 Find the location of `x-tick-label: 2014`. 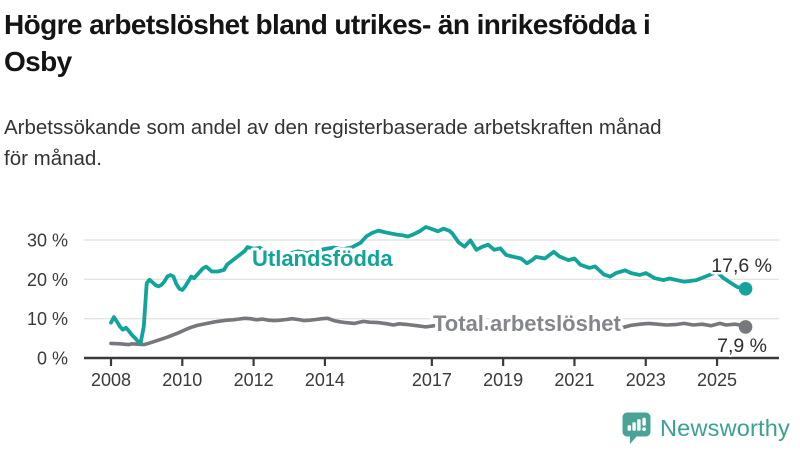

x-tick-label: 2014 is located at coordinates (325, 380).